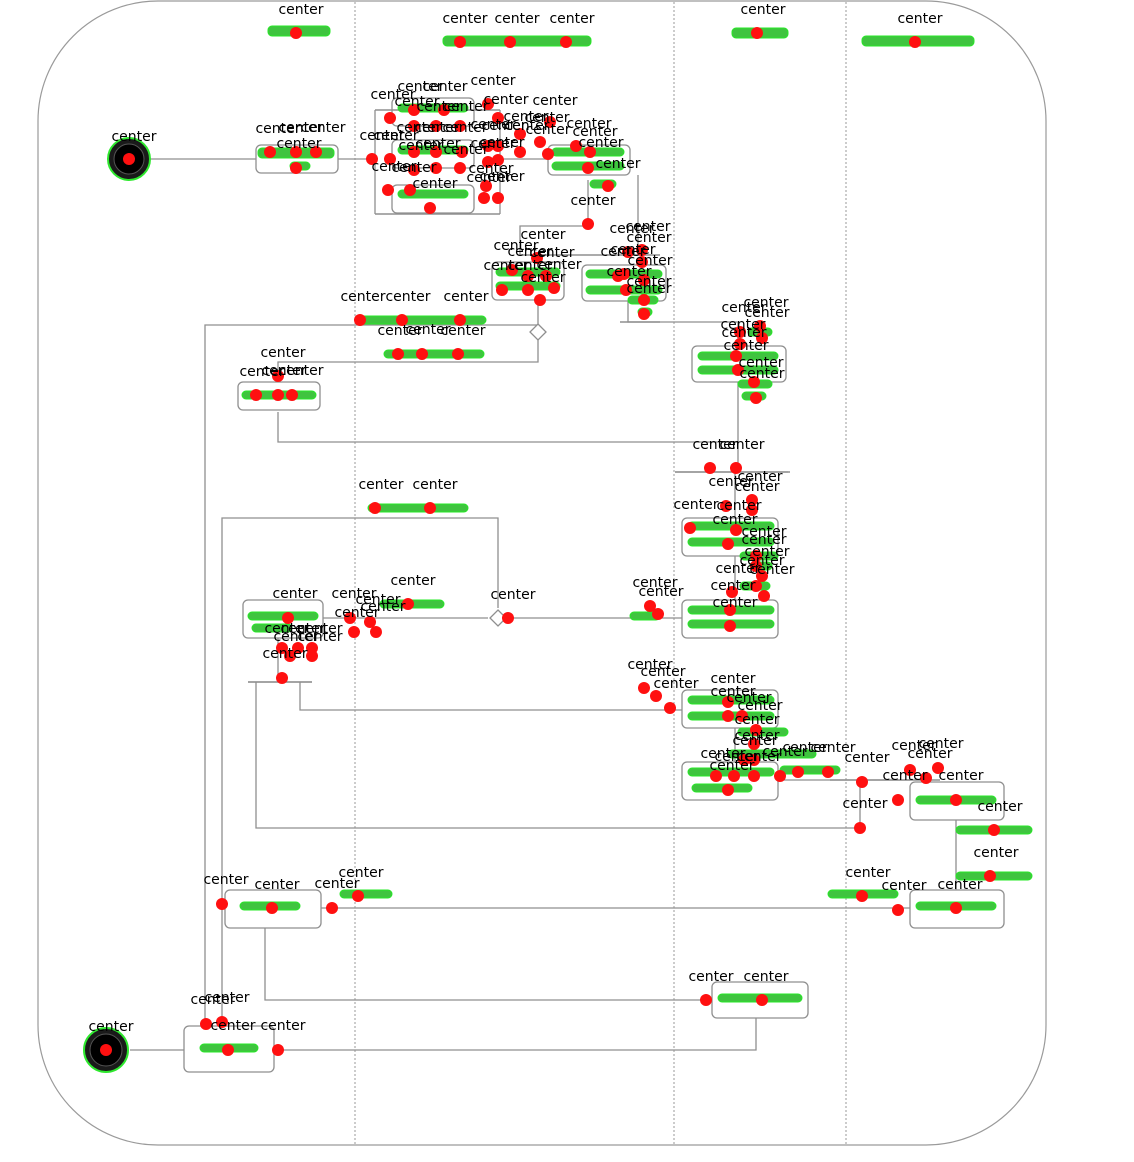 This screenshot has height=1162, width=1134. I want to click on center-label-141: center, so click(864, 804).